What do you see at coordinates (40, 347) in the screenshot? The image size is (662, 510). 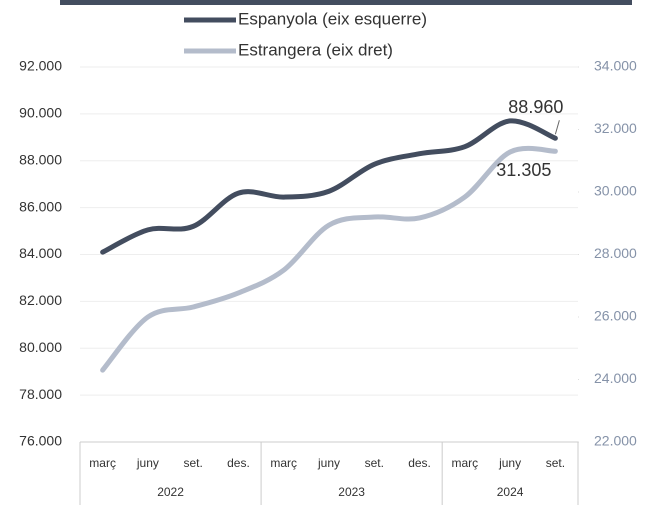 I see `y-tick-label: 80.000` at bounding box center [40, 347].